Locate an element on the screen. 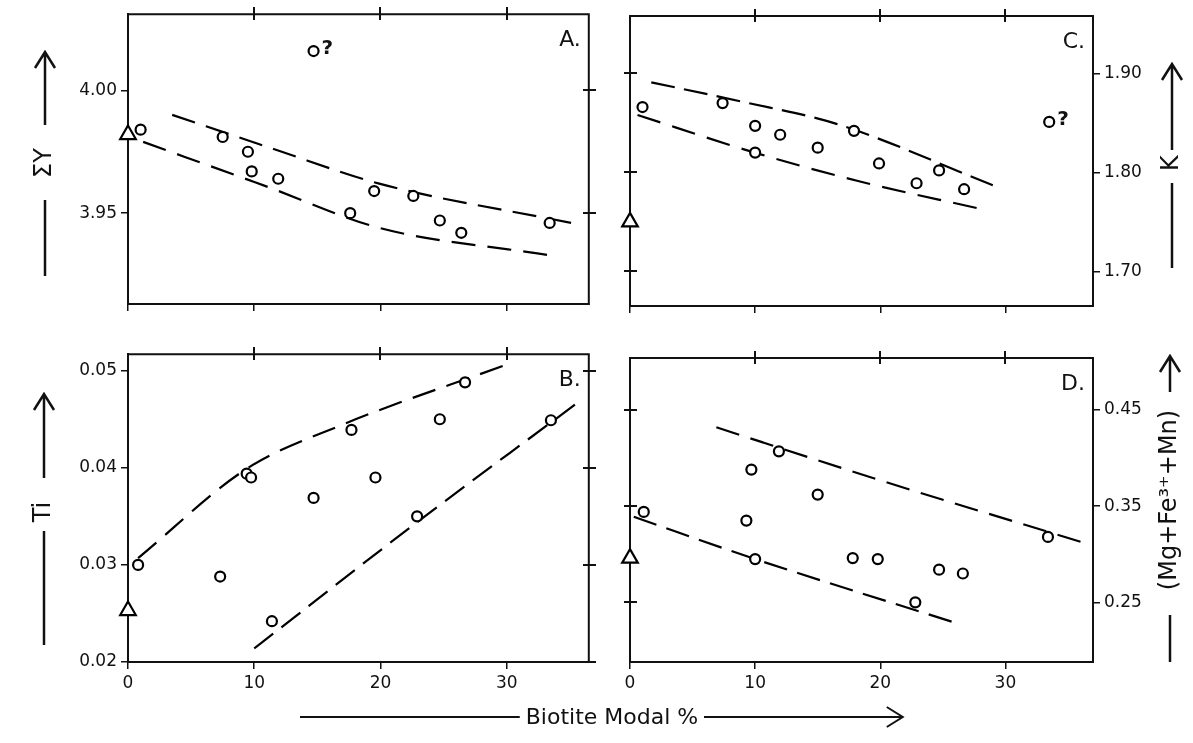 The height and width of the screenshot is (743, 1193). annotation: B. is located at coordinates (569, 378).